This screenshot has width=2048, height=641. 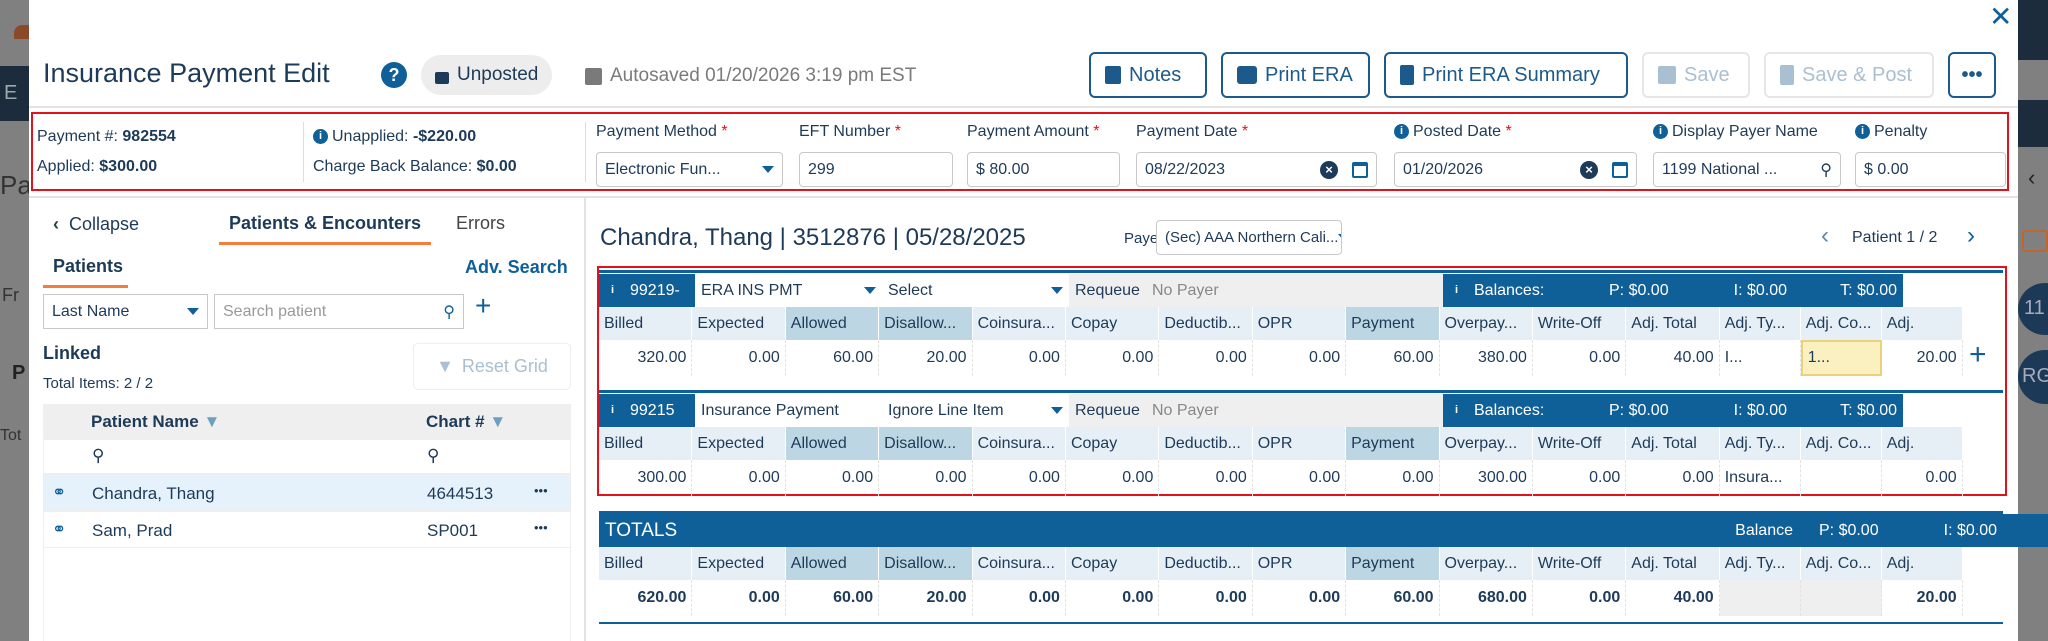 I want to click on line-action-select: Ignore Line Item, so click(x=975, y=410).